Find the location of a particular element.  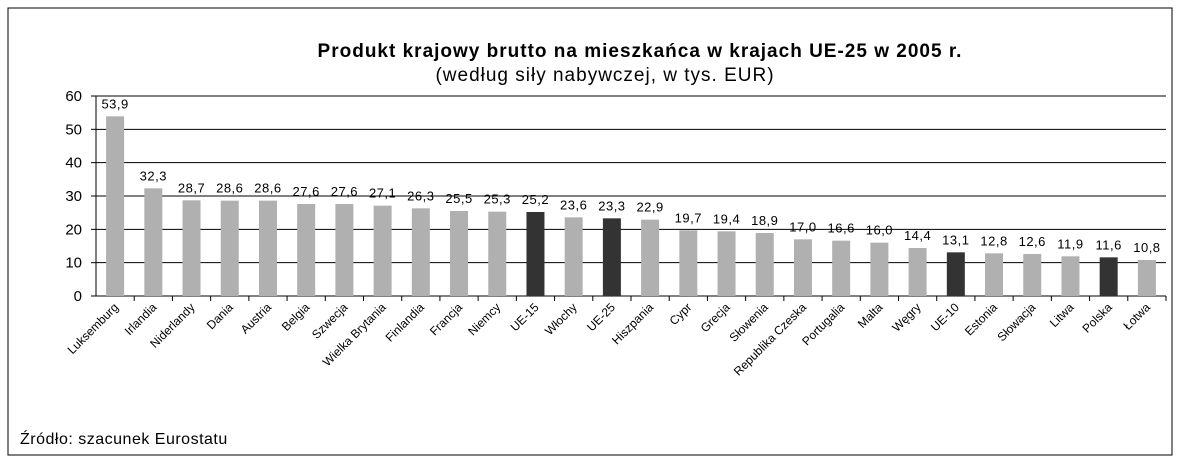

value-label: 11,6 is located at coordinates (1109, 244).